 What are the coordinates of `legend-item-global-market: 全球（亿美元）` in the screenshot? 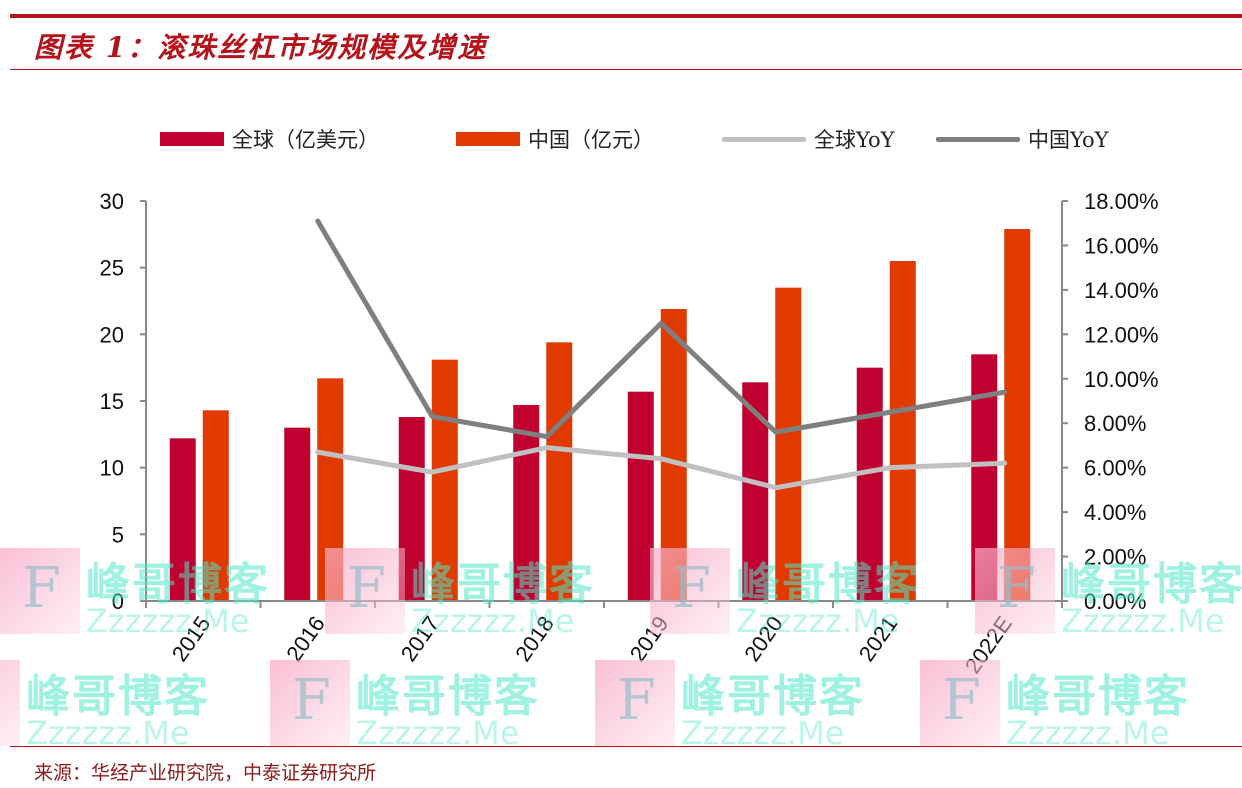 It's located at (269, 139).